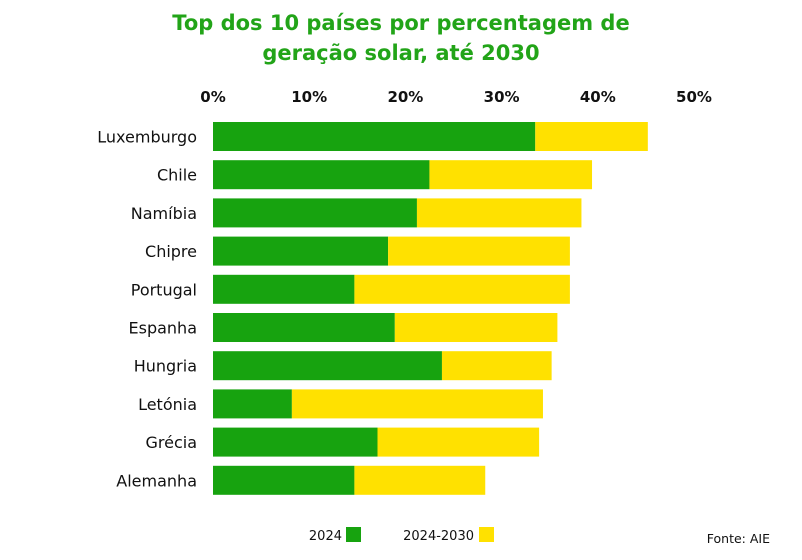 This screenshot has height=560, width=802. What do you see at coordinates (164, 289) in the screenshot?
I see `category-label: Portugal` at bounding box center [164, 289].